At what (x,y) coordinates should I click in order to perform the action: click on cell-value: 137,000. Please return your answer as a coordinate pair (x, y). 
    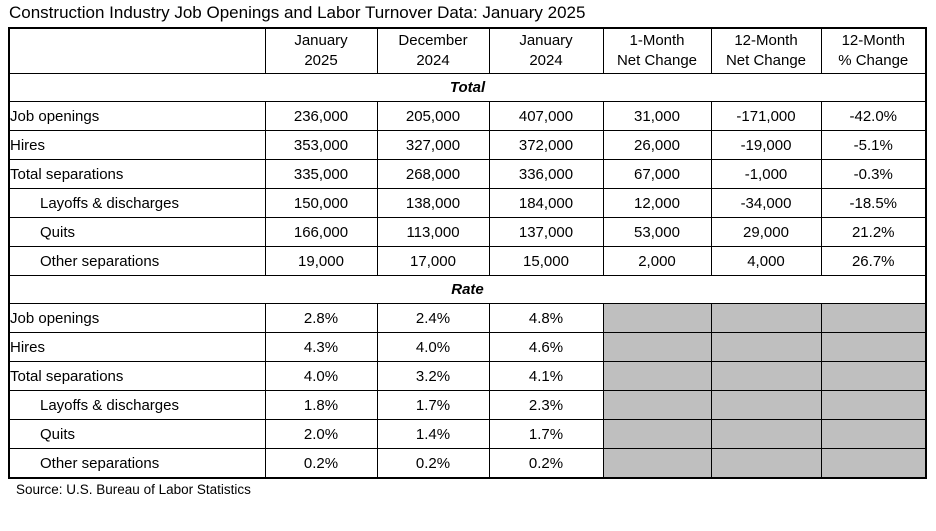
    Looking at the image, I should click on (546, 232).